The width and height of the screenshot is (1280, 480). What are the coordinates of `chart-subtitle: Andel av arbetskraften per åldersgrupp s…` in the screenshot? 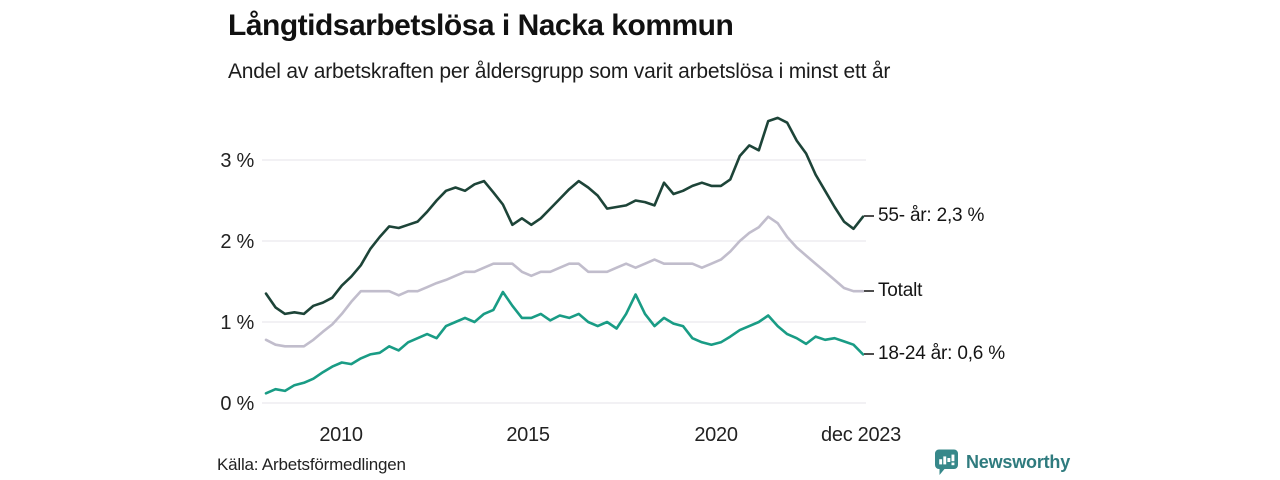 It's located at (559, 71).